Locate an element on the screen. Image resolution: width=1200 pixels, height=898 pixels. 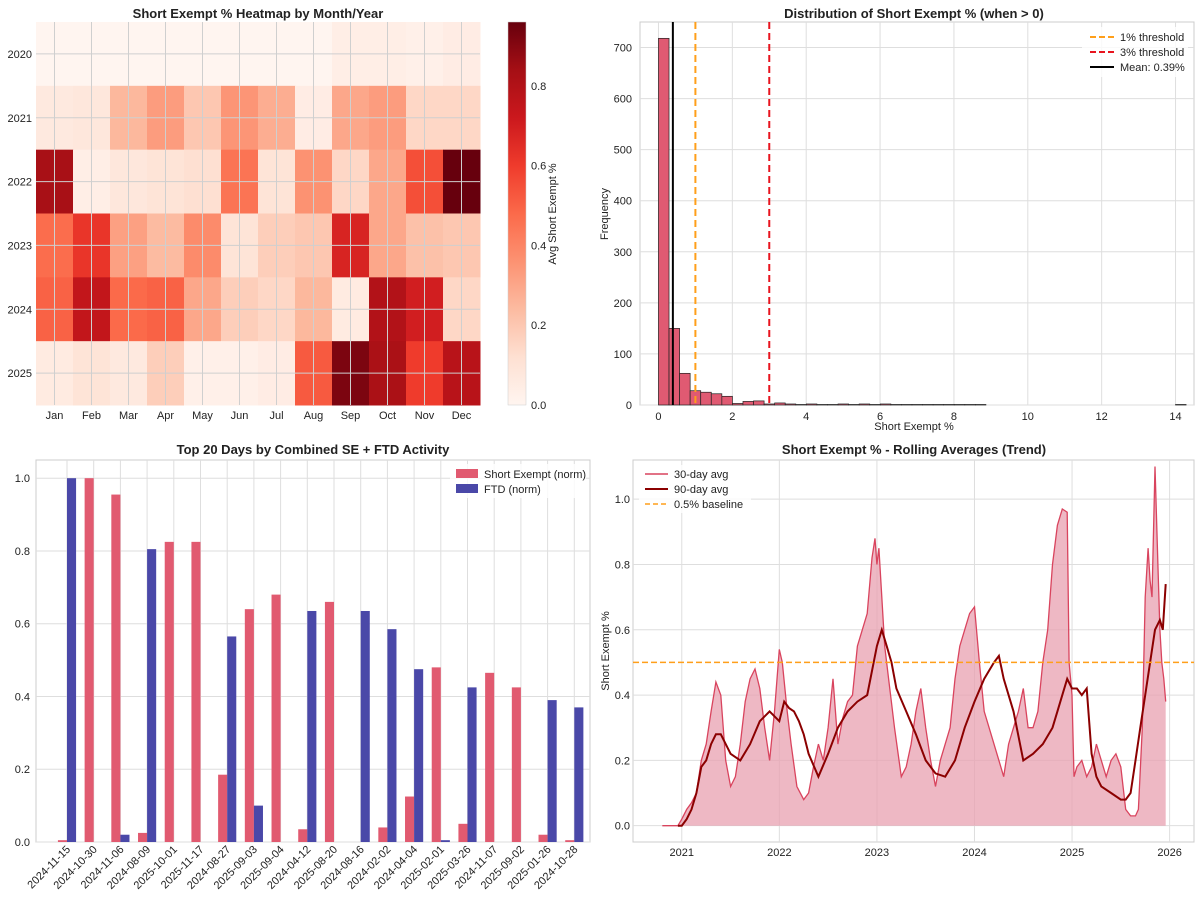
legend-3pct-label: 3% threshold is located at coordinates (1152, 53).